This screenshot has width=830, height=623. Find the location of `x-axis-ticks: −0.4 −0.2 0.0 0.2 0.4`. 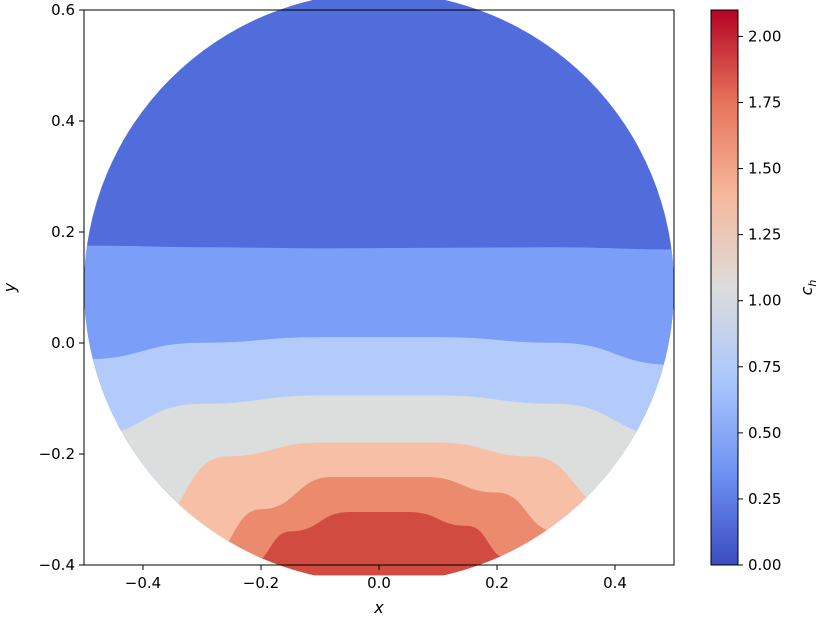

x-axis-ticks: −0.4 −0.2 0.0 0.2 0.4 is located at coordinates (376, 578).